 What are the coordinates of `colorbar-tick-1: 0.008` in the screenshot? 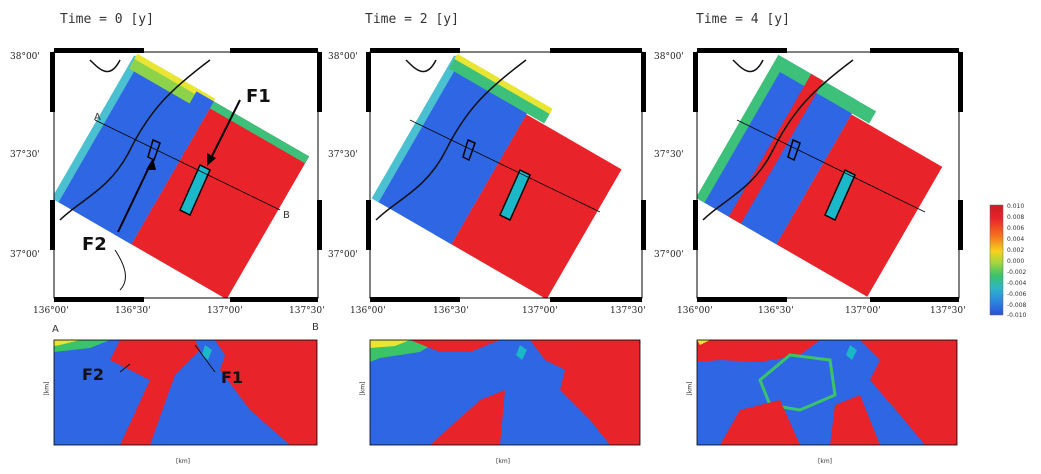 It's located at (1016, 217).